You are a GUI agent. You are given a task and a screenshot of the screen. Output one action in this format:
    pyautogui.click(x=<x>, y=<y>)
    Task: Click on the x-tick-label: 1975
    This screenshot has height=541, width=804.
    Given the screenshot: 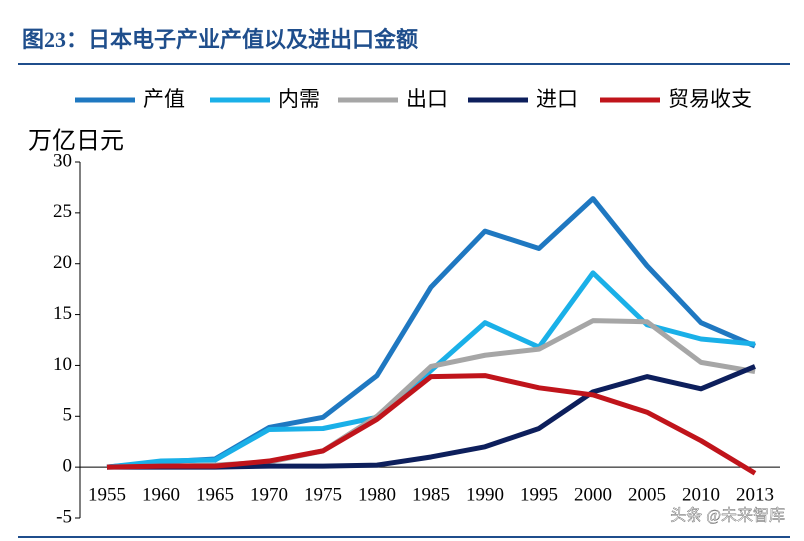 What is the action you would take?
    pyautogui.click(x=323, y=494)
    